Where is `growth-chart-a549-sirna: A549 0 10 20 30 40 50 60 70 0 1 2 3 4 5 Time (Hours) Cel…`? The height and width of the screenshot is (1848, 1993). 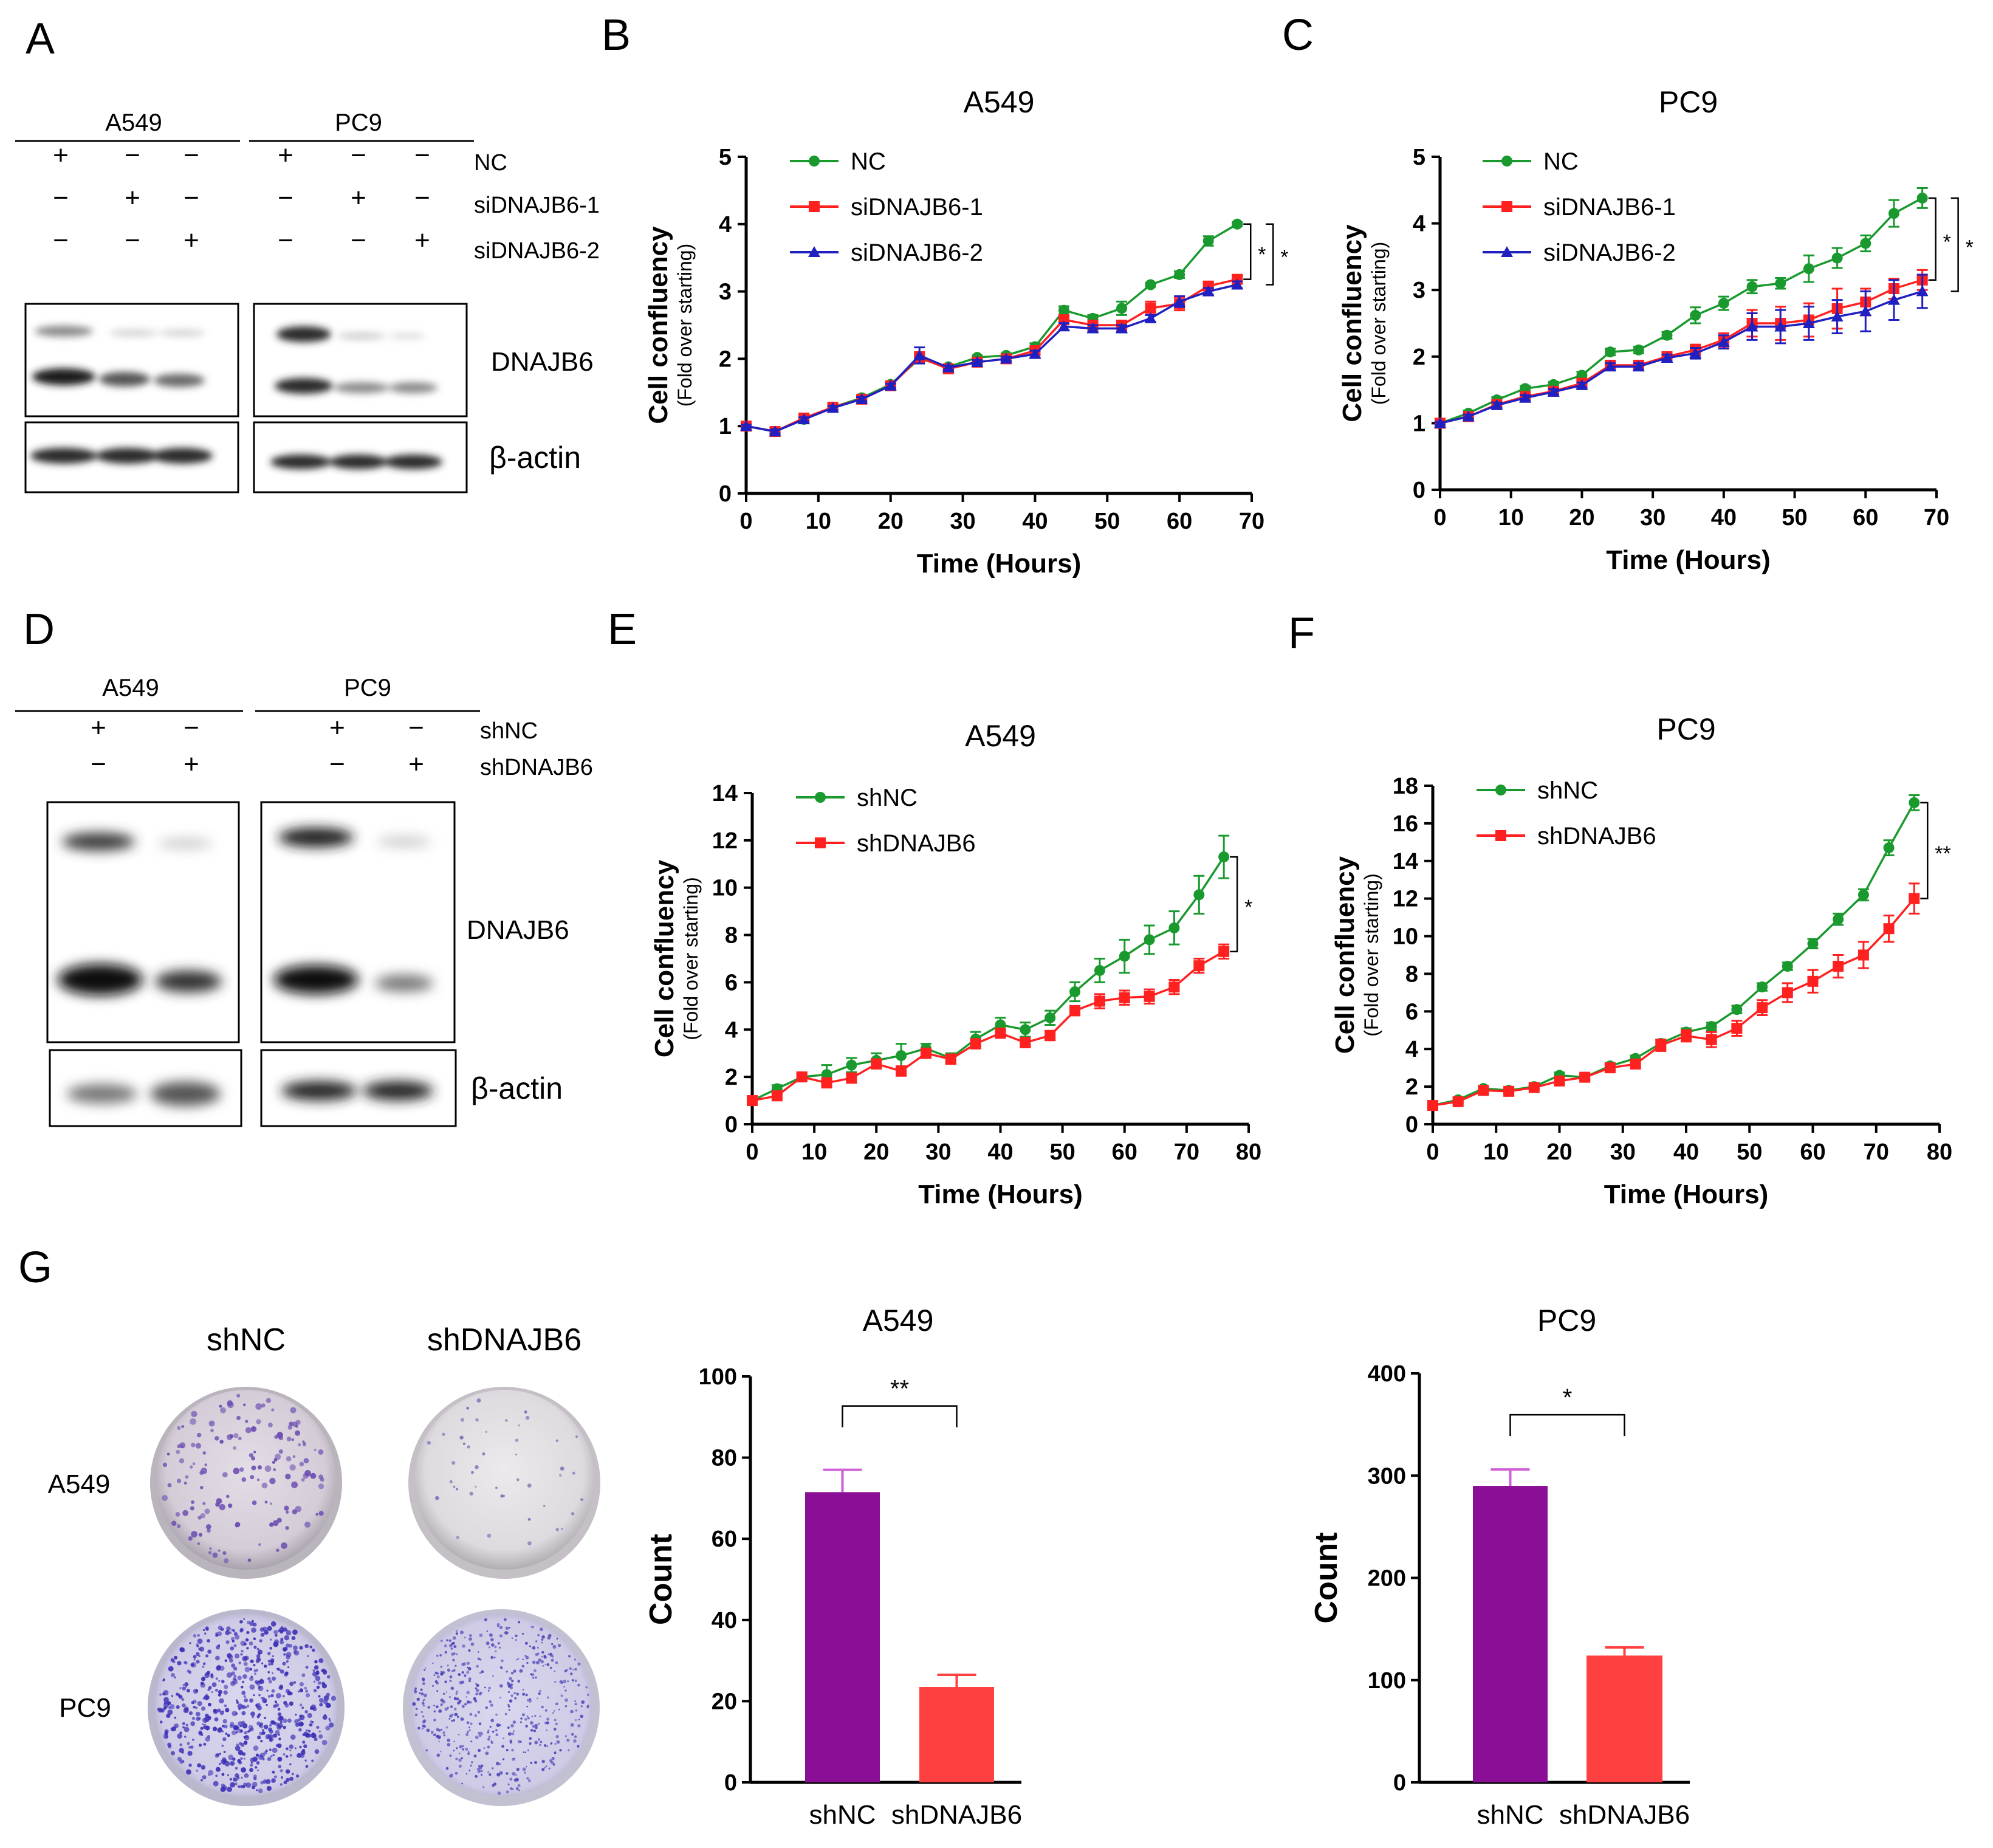 growth-chart-a549-sirna: A549 0 10 20 30 40 50 60 70 0 1 2 3 4 5 Time (Hours) Cel… is located at coordinates (966, 332).